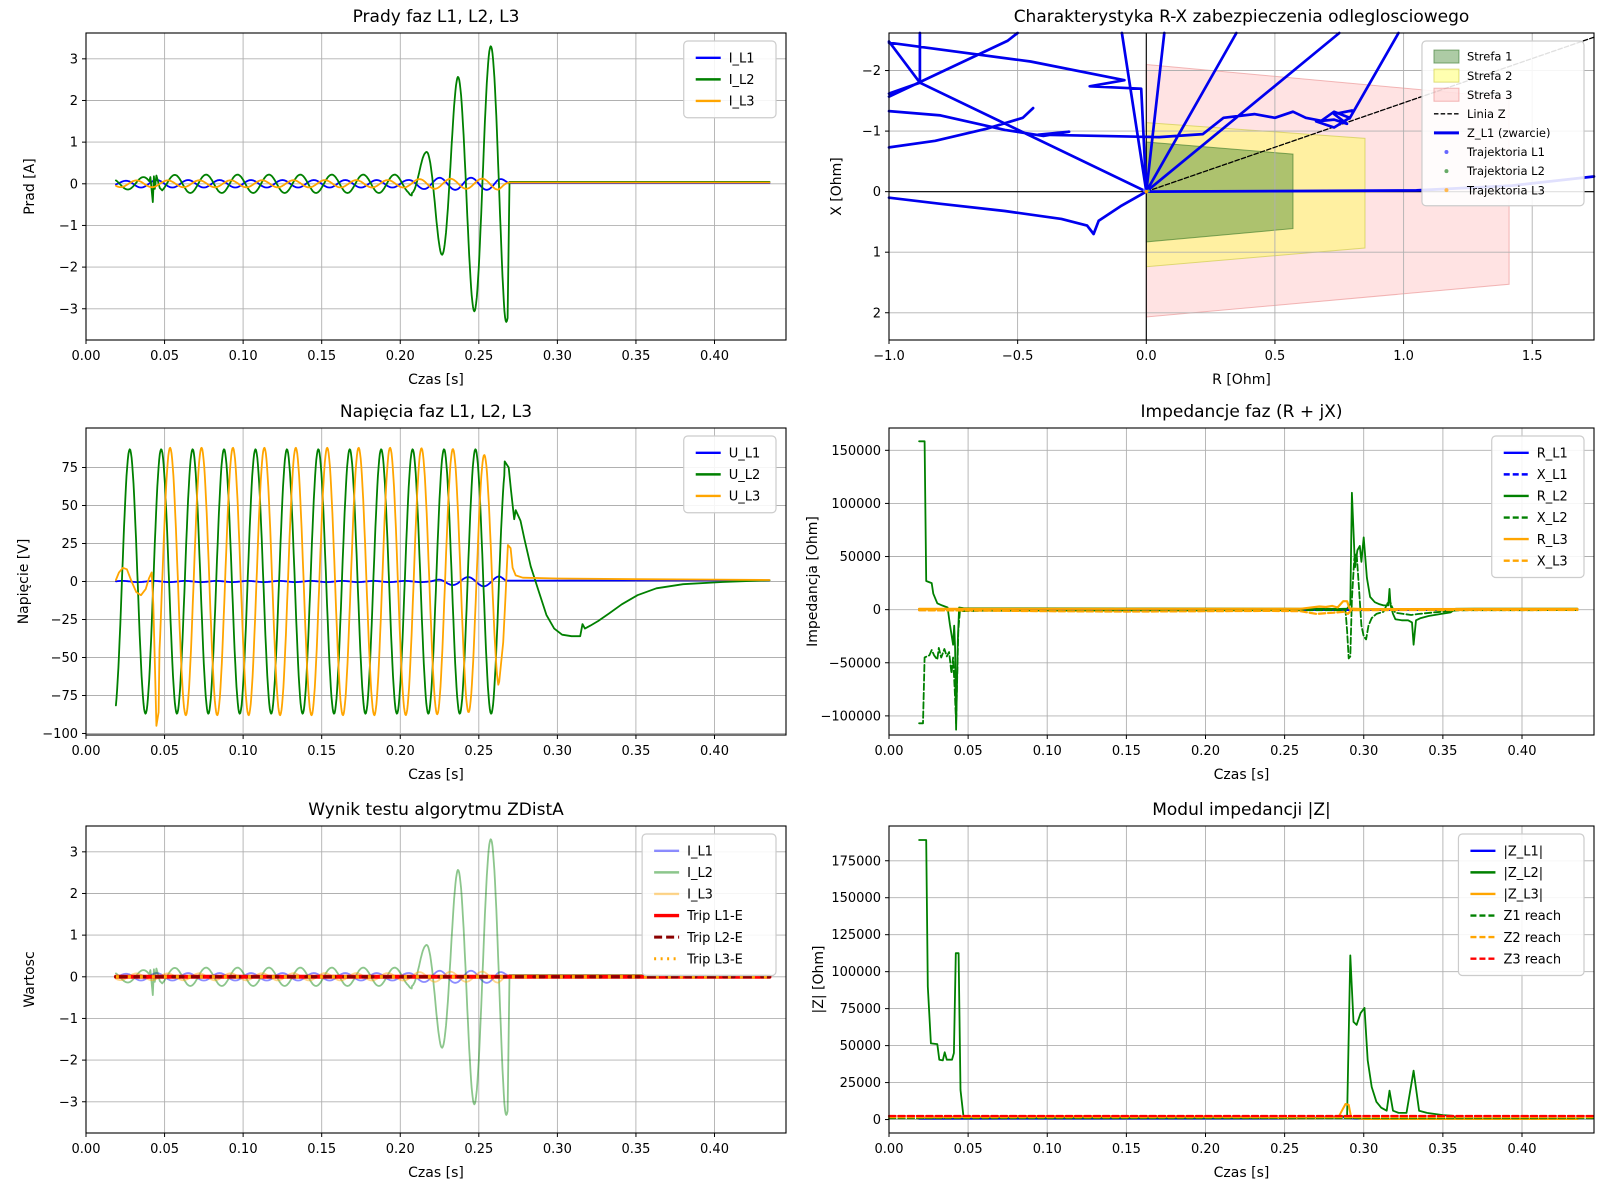 This screenshot has height=1204, width=1600. Describe the element at coordinates (1242, 412) in the screenshot. I see `chart-title: Impedancje faz (R + jX)` at that location.